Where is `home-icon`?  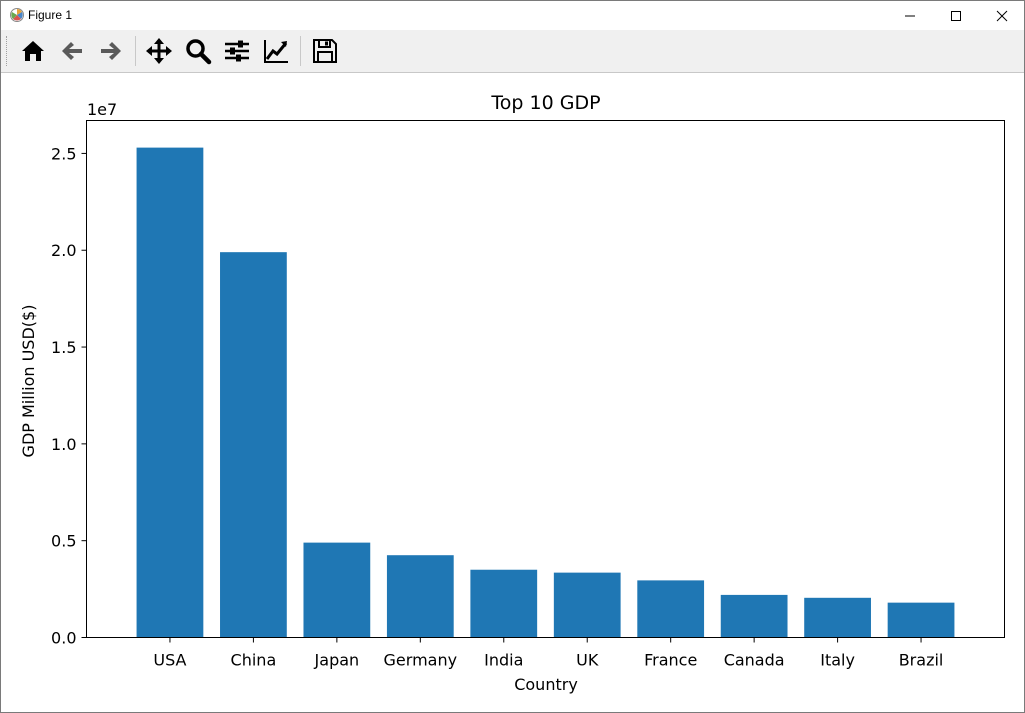
home-icon is located at coordinates (33, 51).